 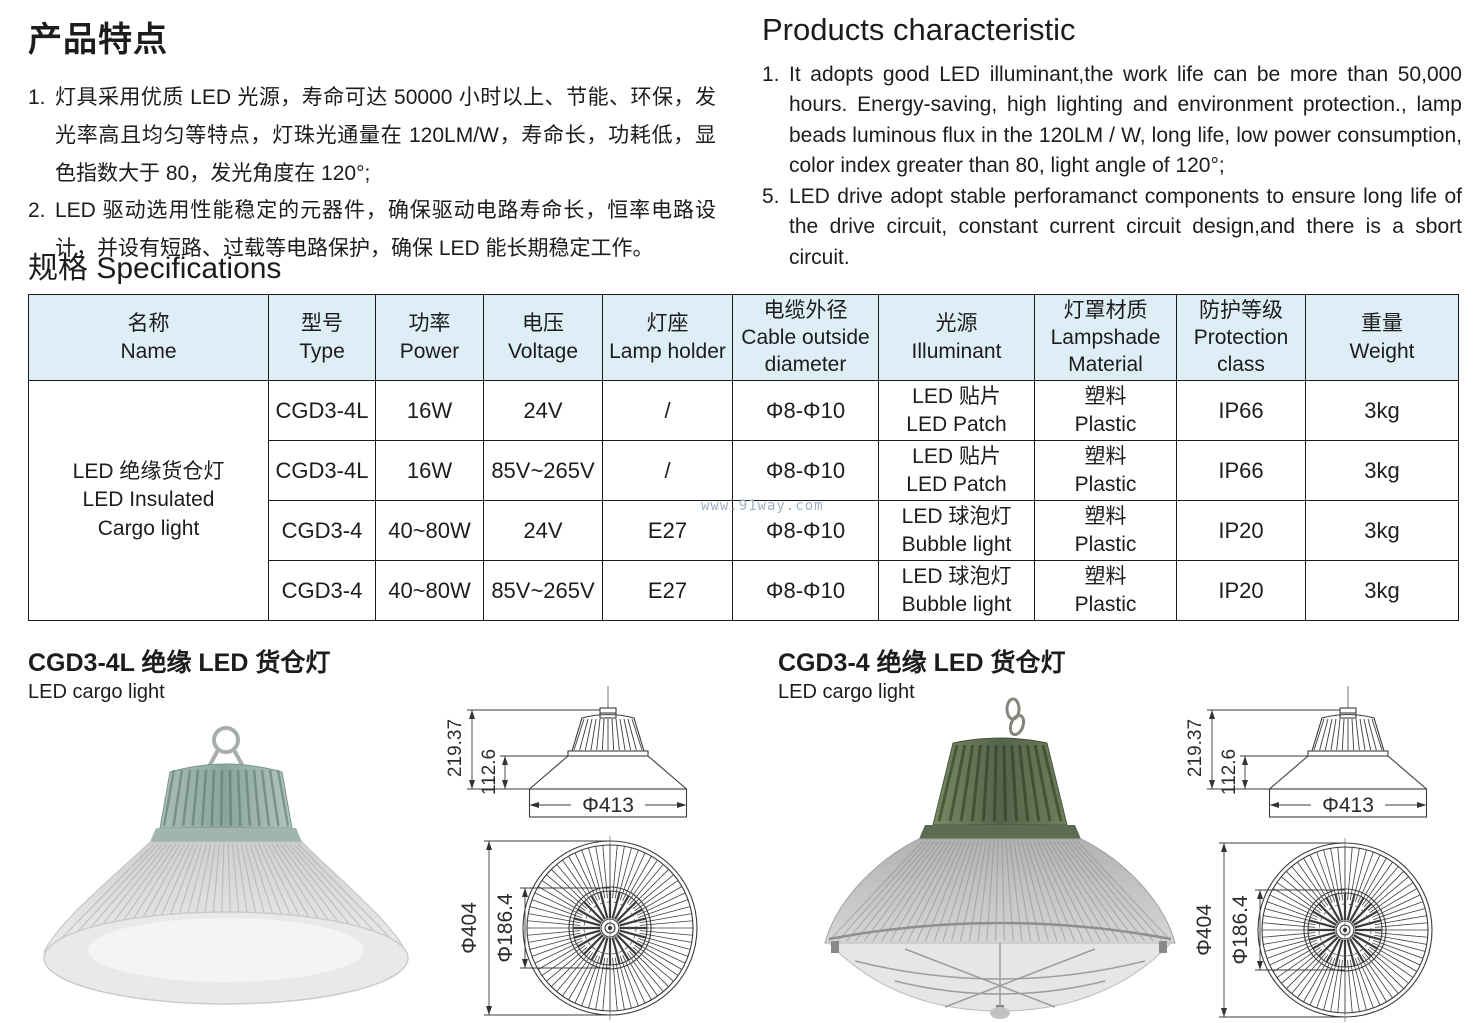 What do you see at coordinates (956, 351) in the screenshot?
I see `header-en: Illuminant` at bounding box center [956, 351].